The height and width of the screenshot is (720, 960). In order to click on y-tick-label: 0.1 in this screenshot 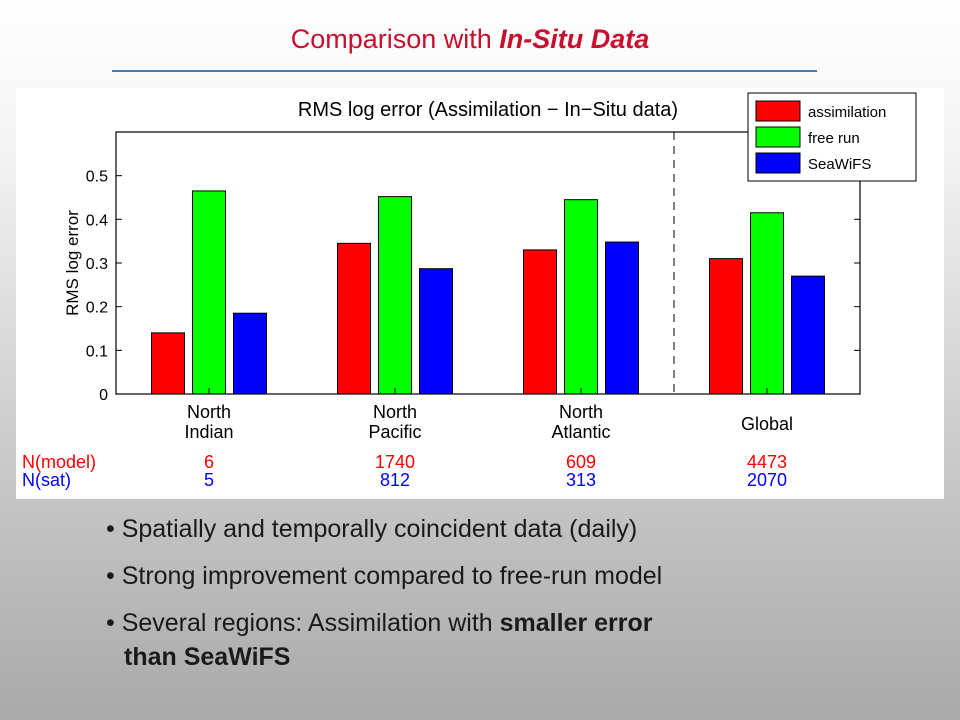, I will do `click(97, 351)`.